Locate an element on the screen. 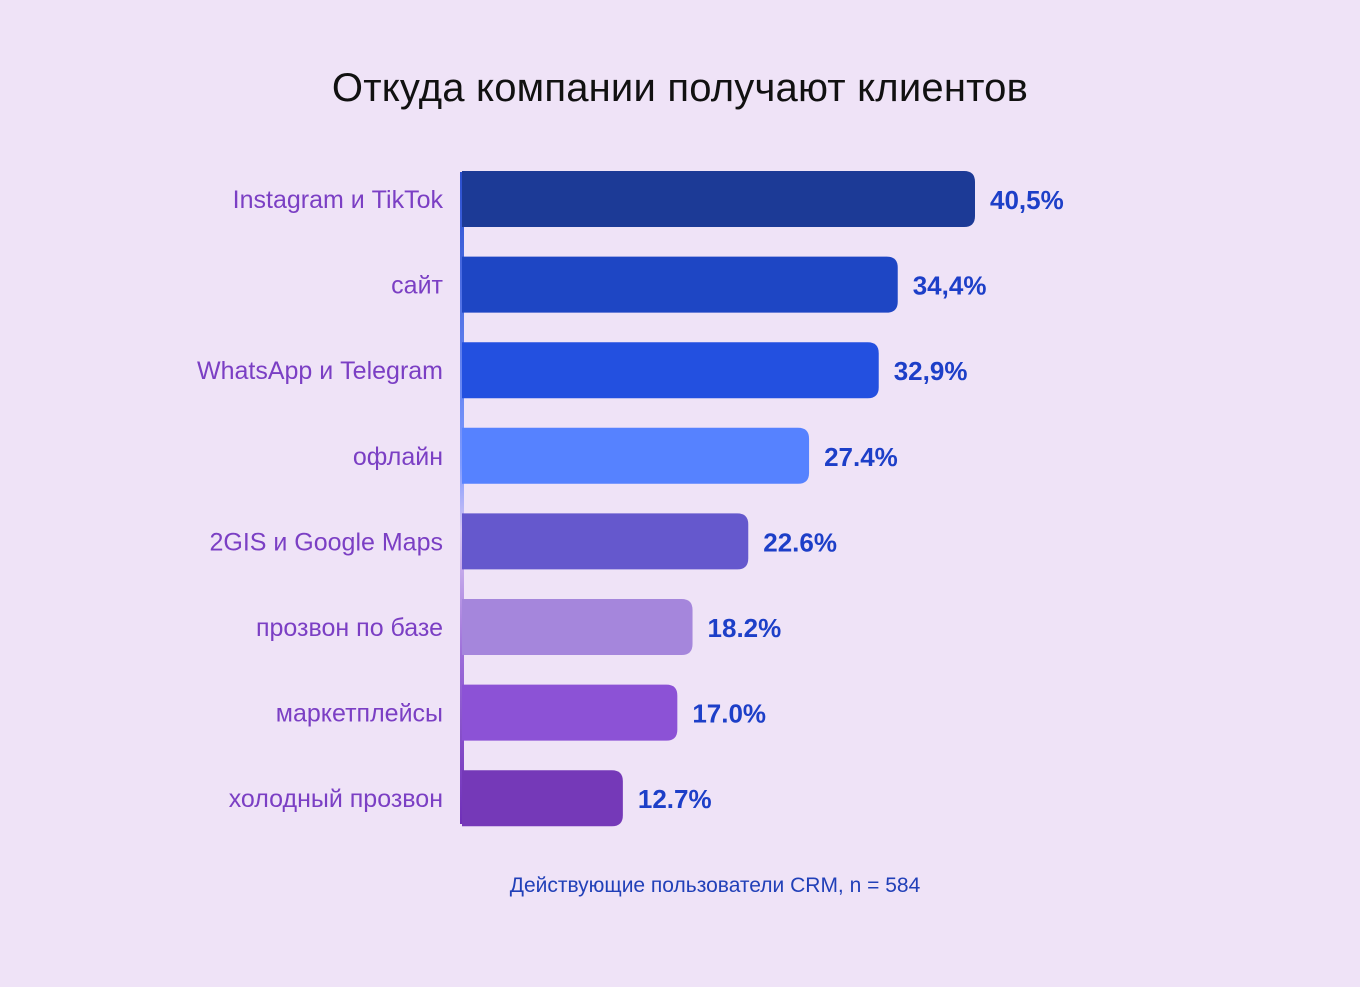 This screenshot has width=1360, height=987. category-label: WhatsApp и Telegram is located at coordinates (320, 371).